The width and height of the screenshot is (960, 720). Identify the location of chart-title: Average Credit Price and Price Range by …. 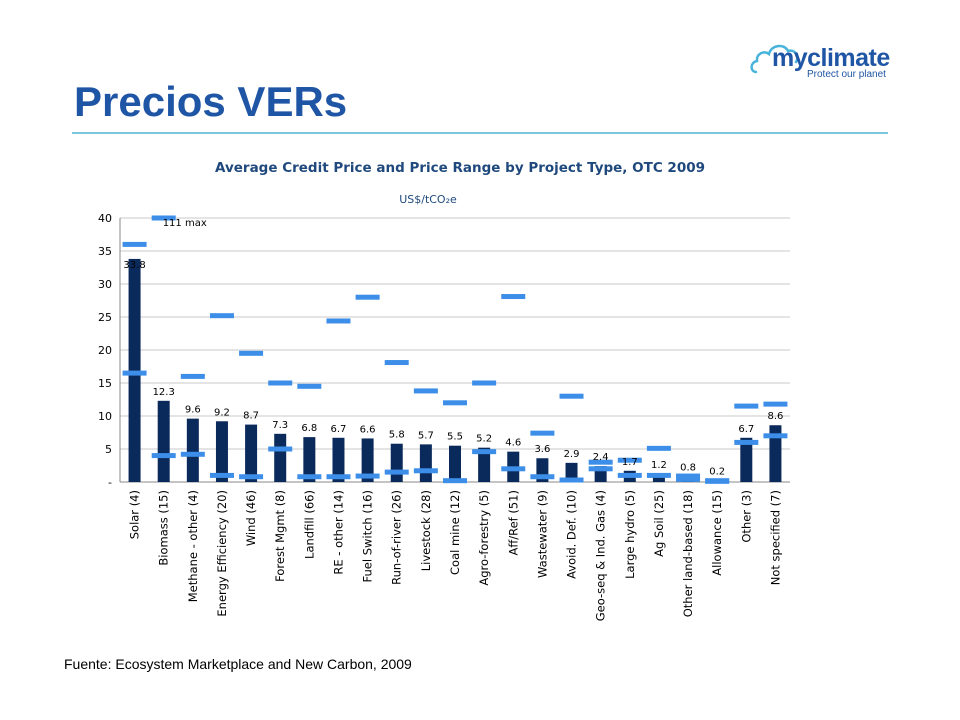
(460, 168).